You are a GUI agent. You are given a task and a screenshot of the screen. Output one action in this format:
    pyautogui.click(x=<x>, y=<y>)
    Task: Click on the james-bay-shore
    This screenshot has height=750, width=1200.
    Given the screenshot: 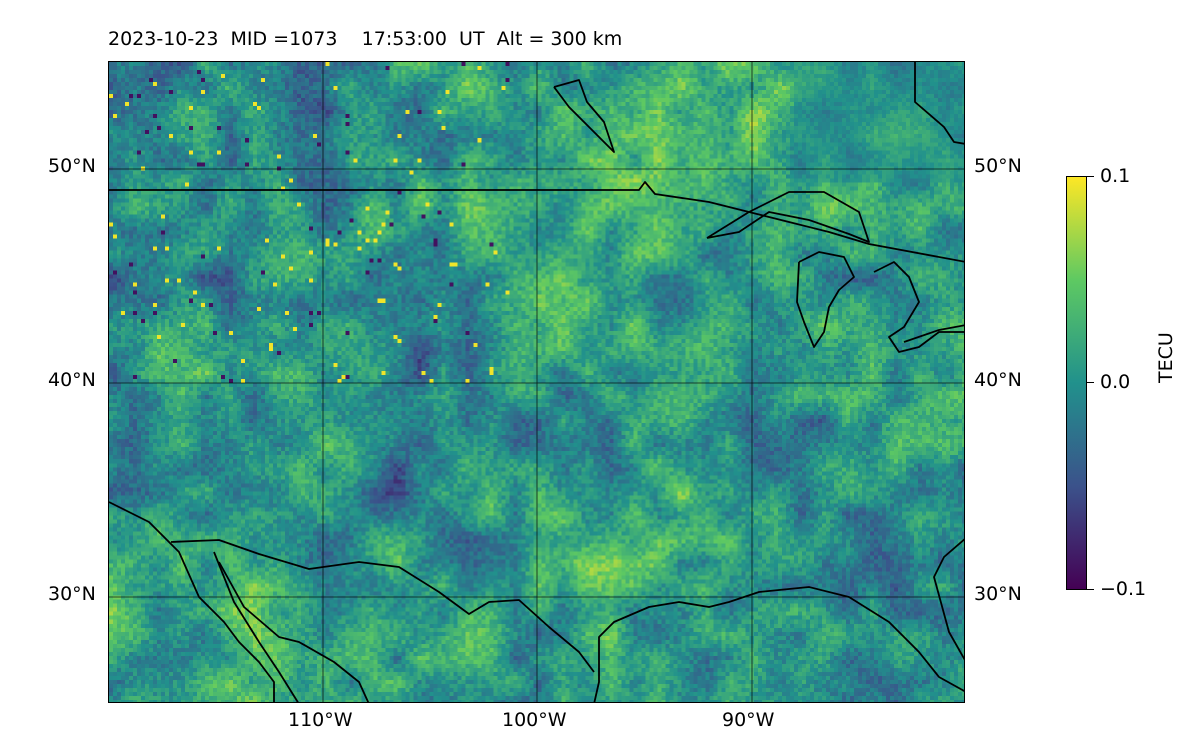 What is the action you would take?
    pyautogui.click(x=584, y=116)
    